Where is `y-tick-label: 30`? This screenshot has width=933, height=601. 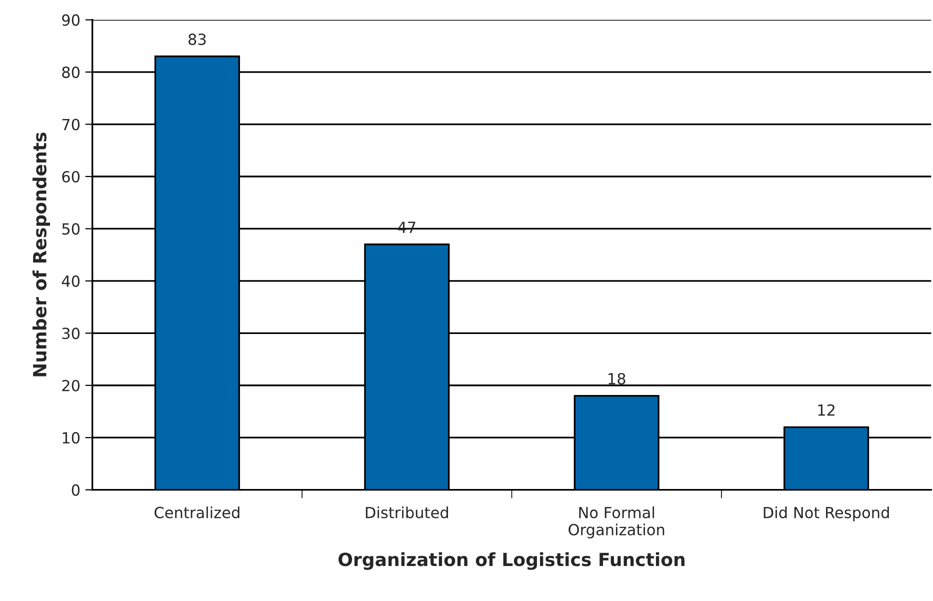 y-tick-label: 30 is located at coordinates (71, 334).